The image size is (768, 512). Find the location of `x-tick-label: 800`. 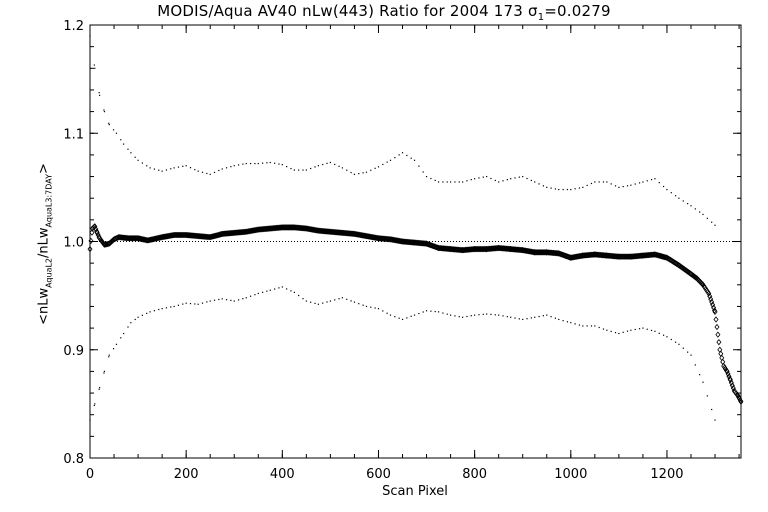

x-tick-label: 800 is located at coordinates (474, 474).